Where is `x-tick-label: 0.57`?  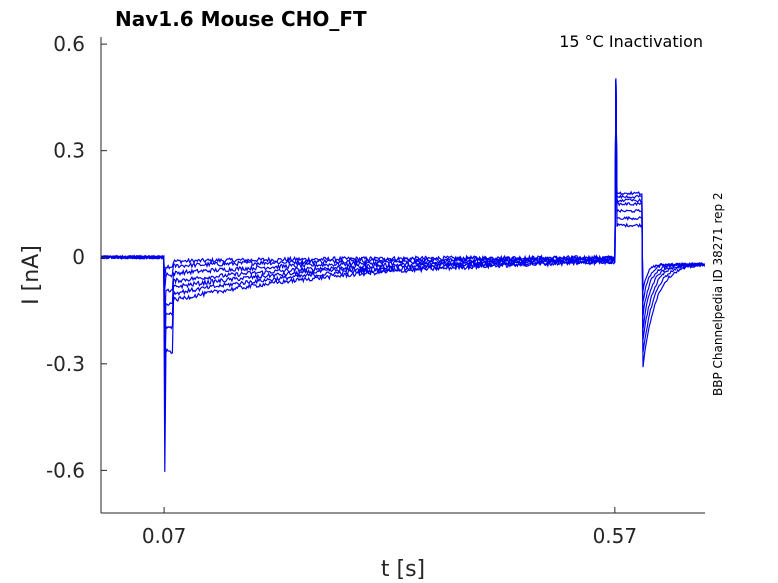 x-tick-label: 0.57 is located at coordinates (615, 536).